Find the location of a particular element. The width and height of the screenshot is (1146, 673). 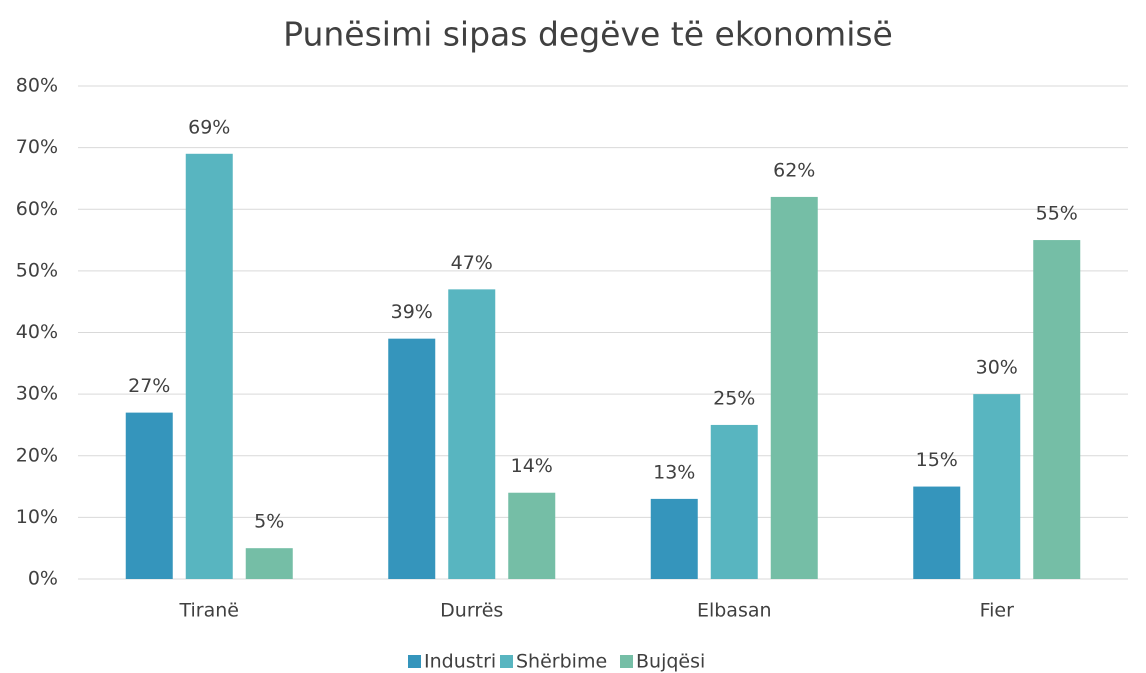

y-tick-label: 50% is located at coordinates (37, 270).